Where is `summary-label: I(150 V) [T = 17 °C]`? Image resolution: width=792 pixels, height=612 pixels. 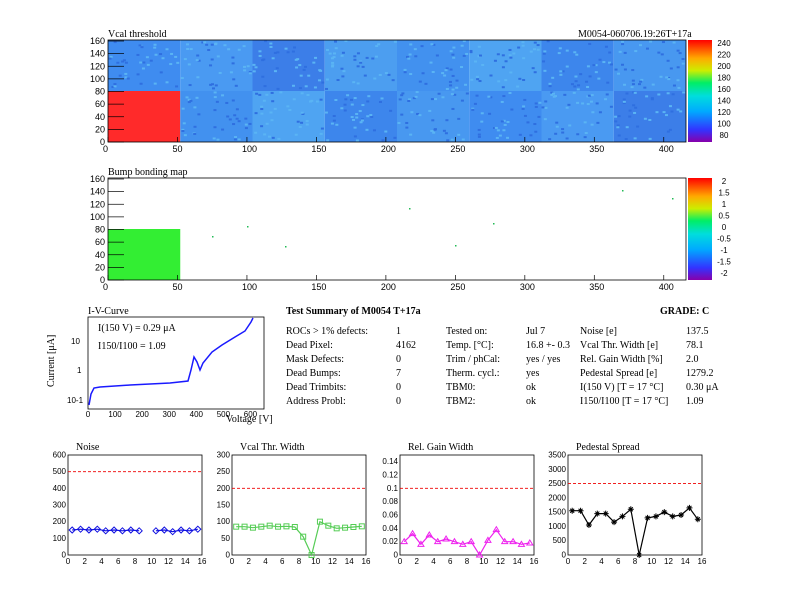 summary-label: I(150 V) [T = 17 °C] is located at coordinates (621, 387).